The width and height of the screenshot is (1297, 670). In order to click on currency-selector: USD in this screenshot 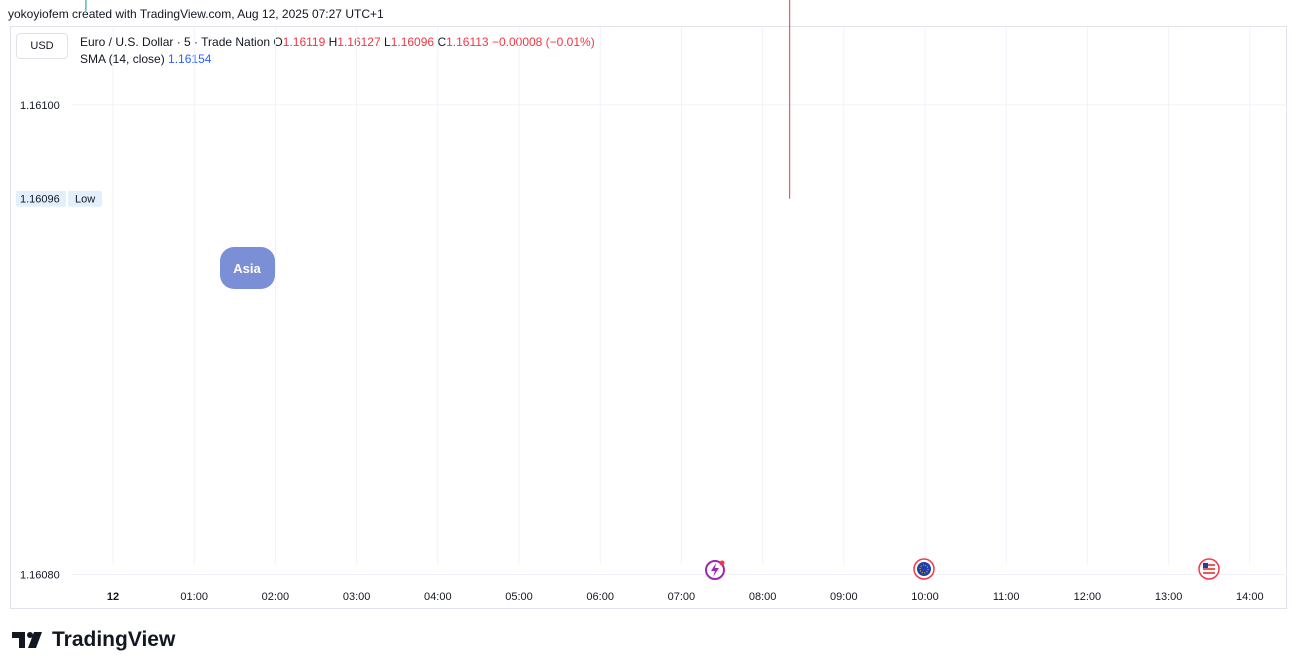, I will do `click(42, 46)`.